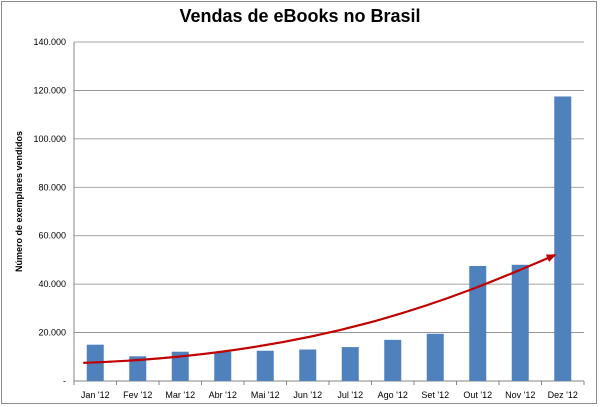 The height and width of the screenshot is (407, 600). I want to click on y-tick-label: 100.000, so click(49, 139).